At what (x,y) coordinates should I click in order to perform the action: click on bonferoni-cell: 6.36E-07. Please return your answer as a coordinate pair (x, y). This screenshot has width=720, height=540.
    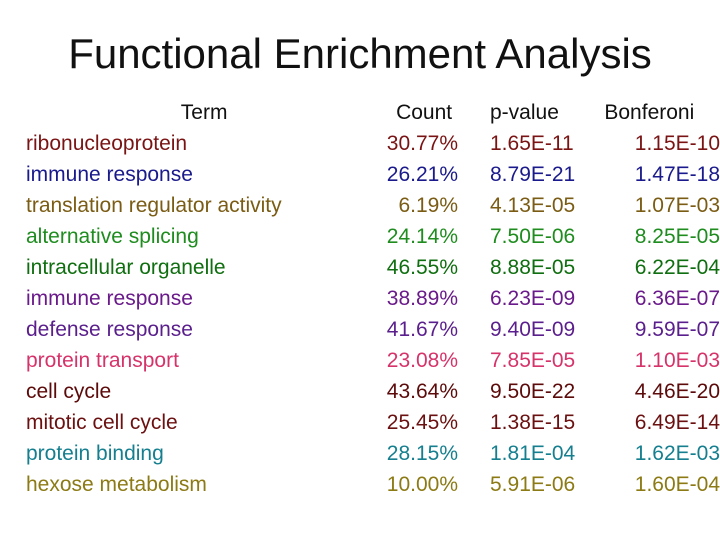
    Looking at the image, I should click on (677, 298).